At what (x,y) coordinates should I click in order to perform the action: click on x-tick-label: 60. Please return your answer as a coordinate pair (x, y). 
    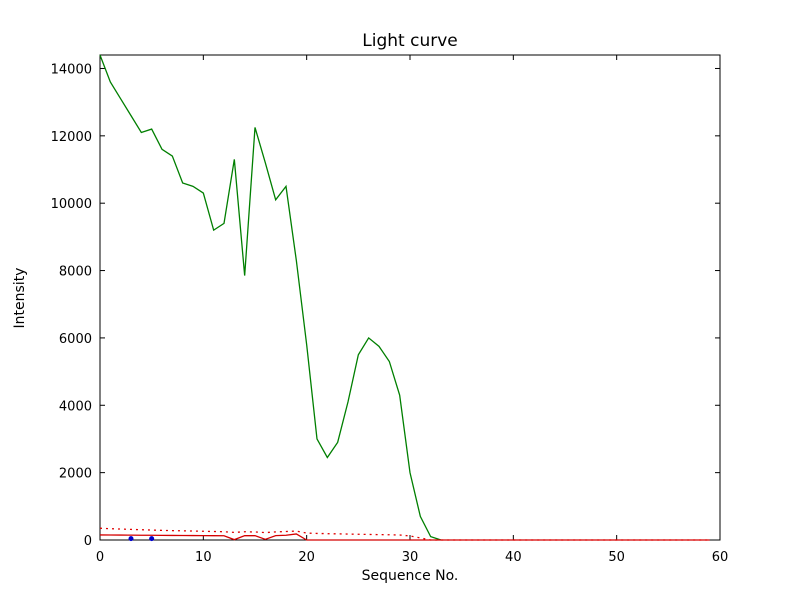
    Looking at the image, I should click on (720, 557).